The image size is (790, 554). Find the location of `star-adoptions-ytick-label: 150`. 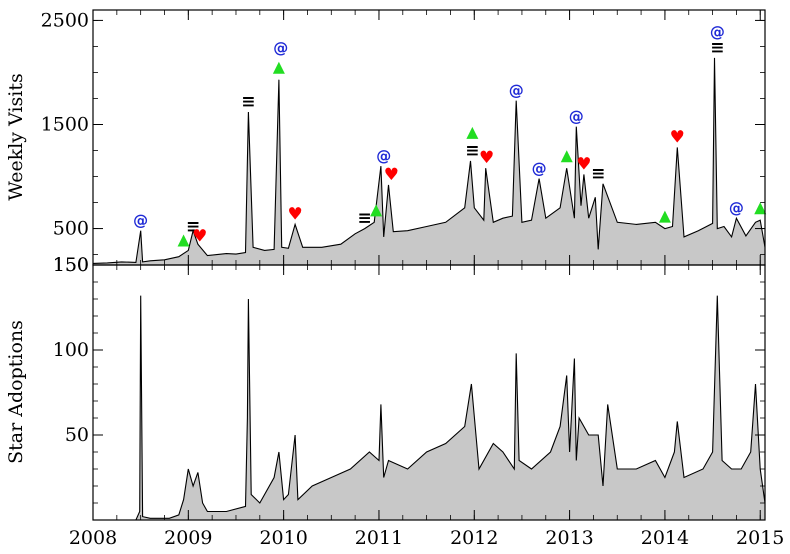

star-adoptions-ytick-label: 150 is located at coordinates (71, 265).